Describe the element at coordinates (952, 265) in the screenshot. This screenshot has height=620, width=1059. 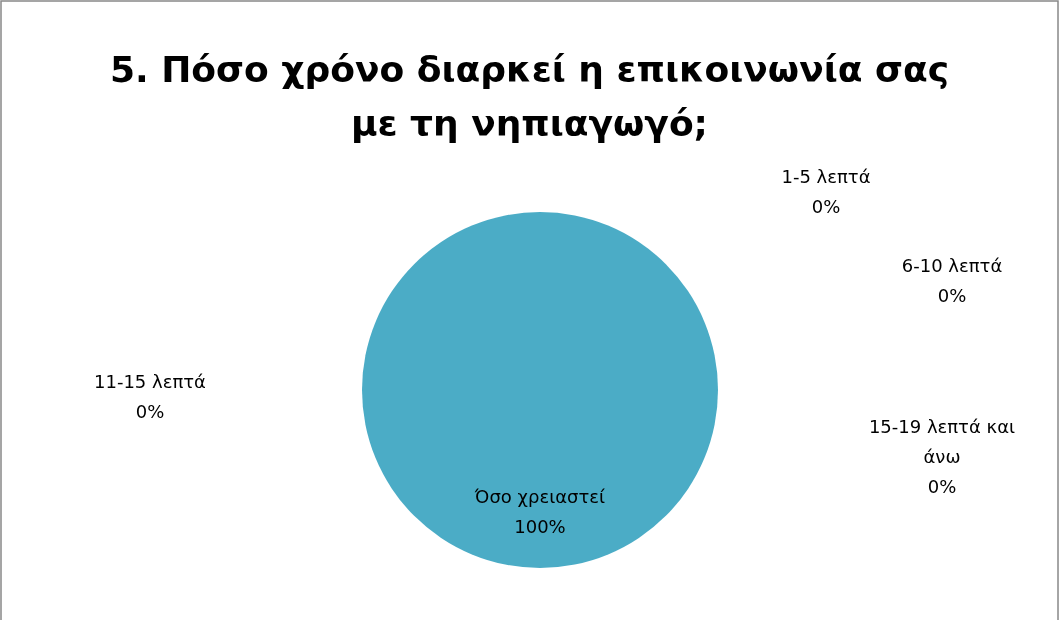
I see `category-label: 6-10 λεπτά` at that location.